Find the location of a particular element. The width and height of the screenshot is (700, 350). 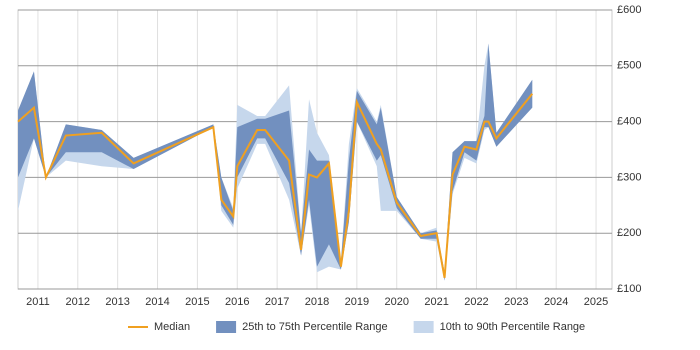

x-tick-label: 2025 is located at coordinates (596, 302).